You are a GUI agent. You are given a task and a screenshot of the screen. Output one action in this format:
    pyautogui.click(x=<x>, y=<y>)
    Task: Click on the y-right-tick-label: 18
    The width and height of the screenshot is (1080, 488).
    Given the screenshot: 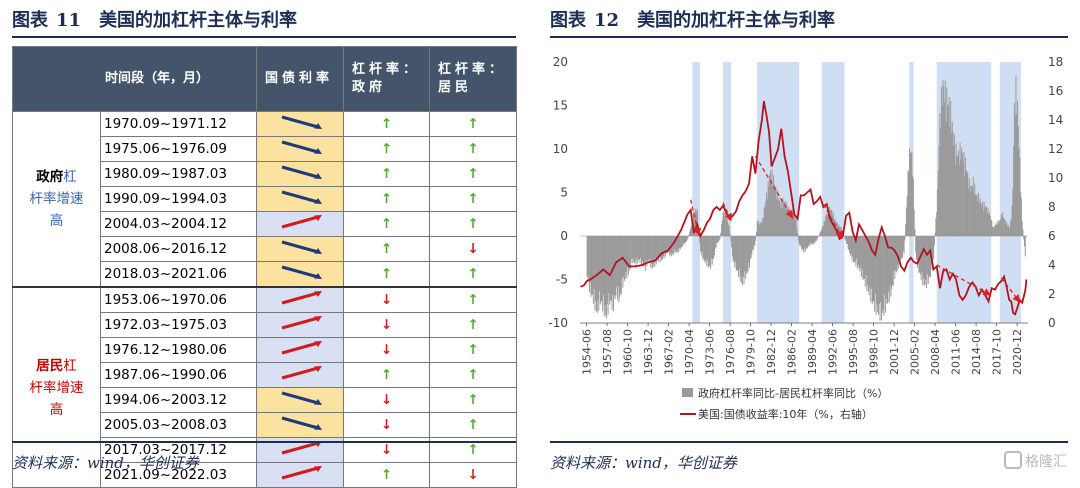 What is the action you would take?
    pyautogui.click(x=1055, y=62)
    